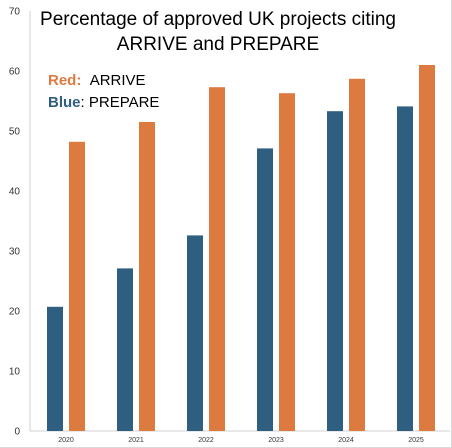 The image size is (452, 448). I want to click on y-tick-label: 30, so click(15, 252).